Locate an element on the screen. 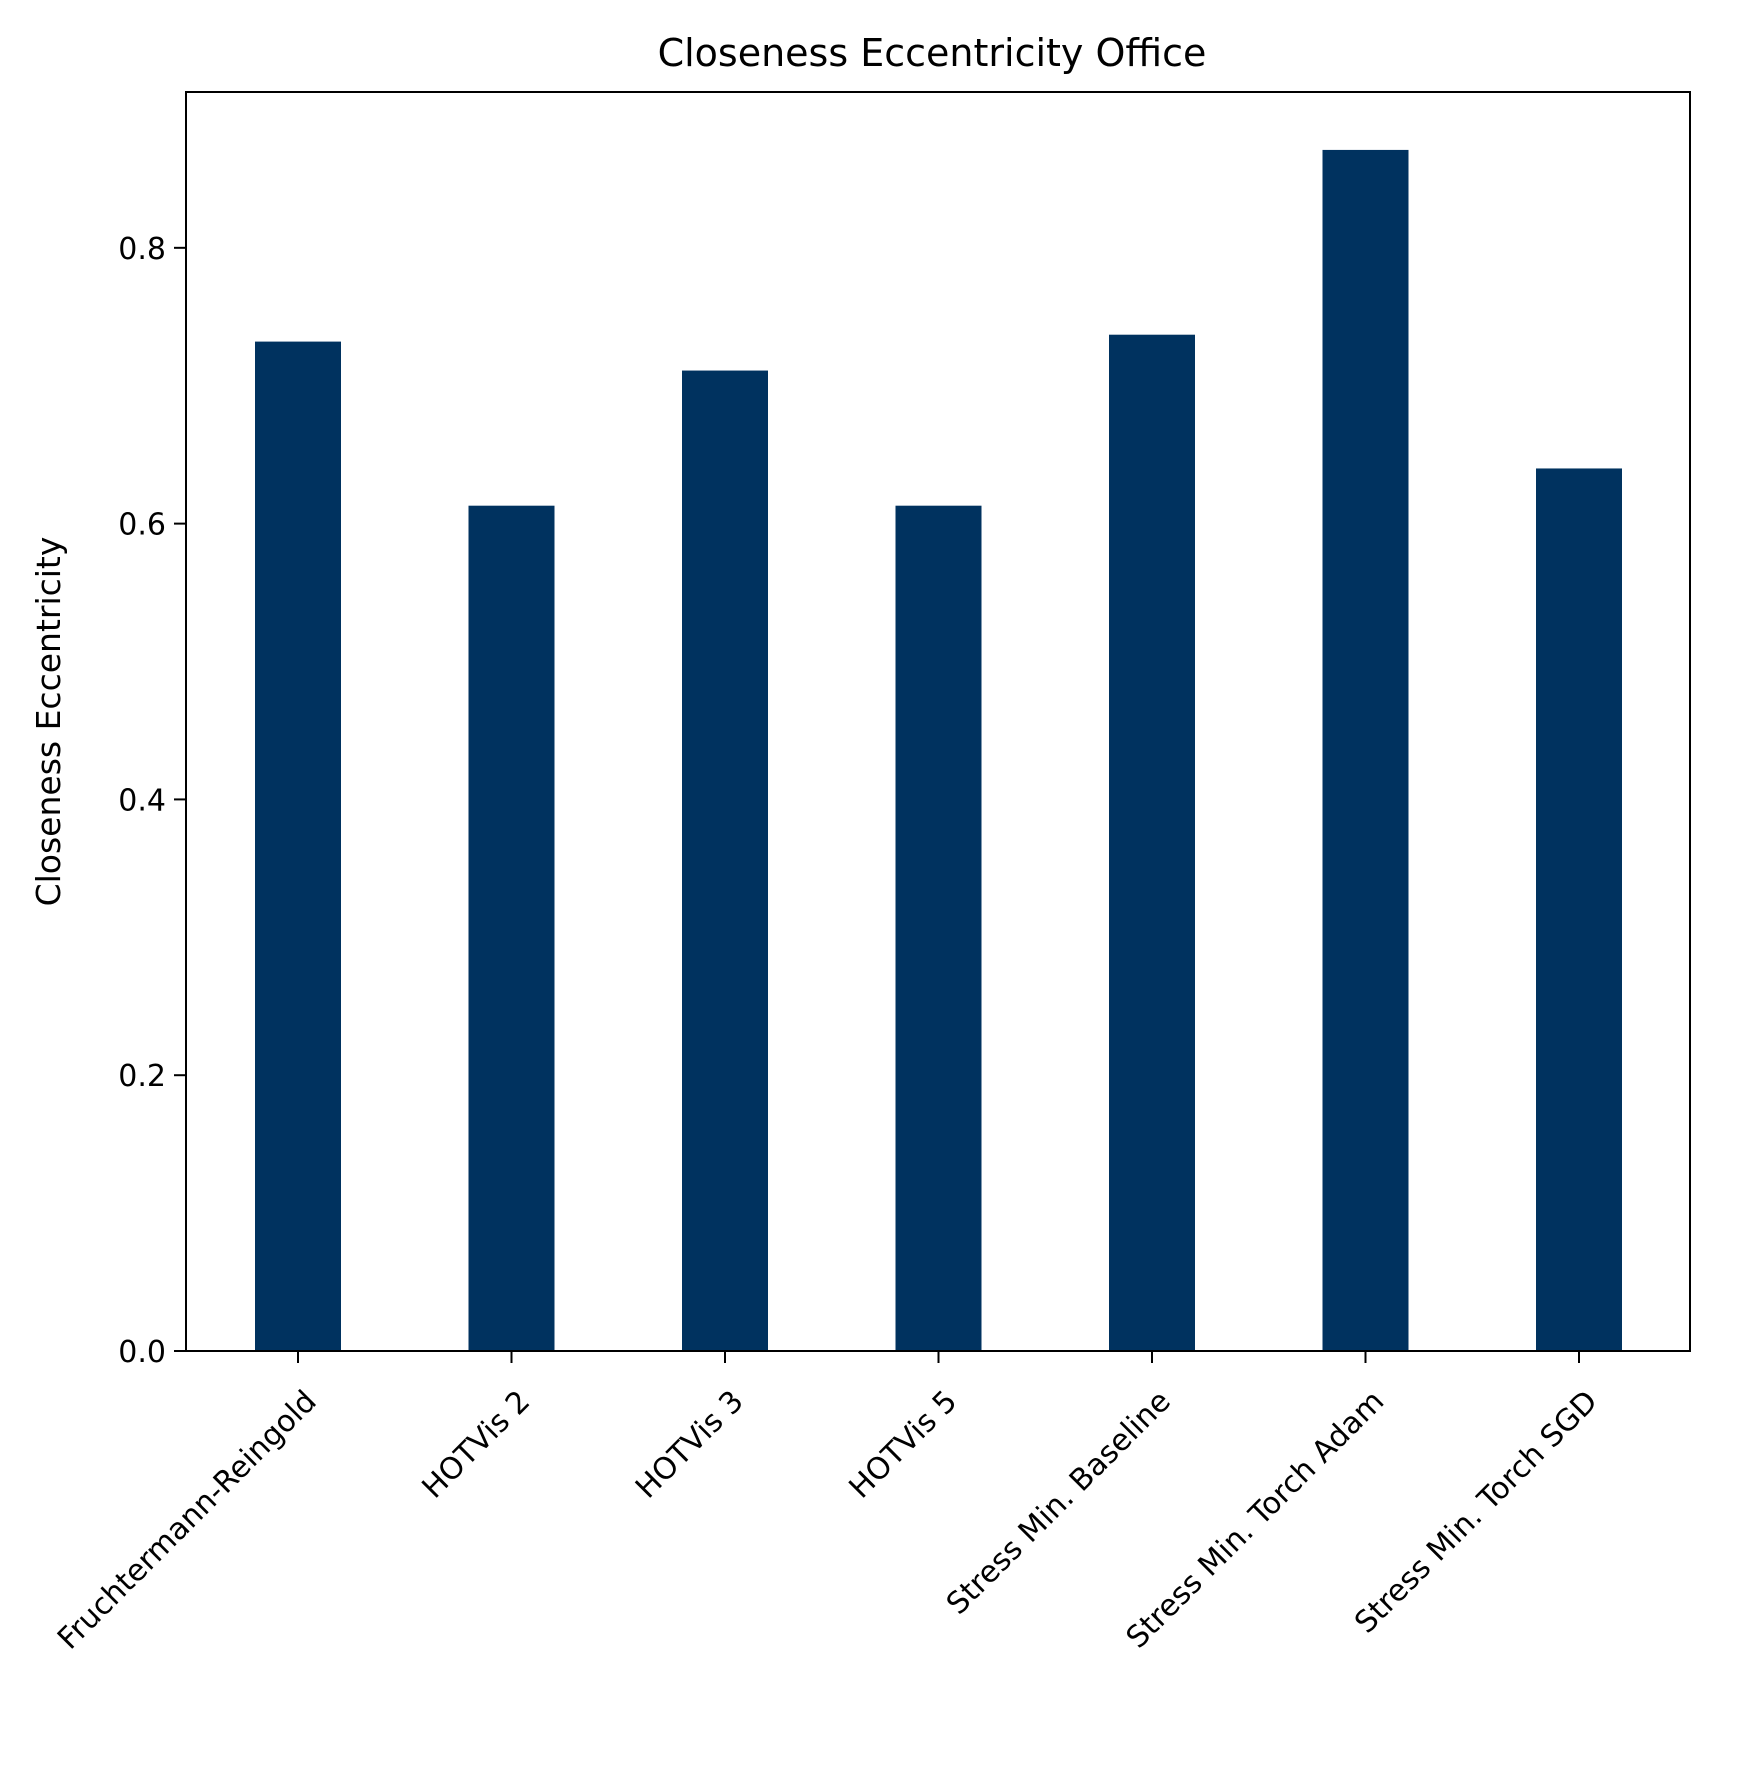 The image size is (1764, 1765). chart-title: Closeness Eccentricity Office is located at coordinates (932, 53).